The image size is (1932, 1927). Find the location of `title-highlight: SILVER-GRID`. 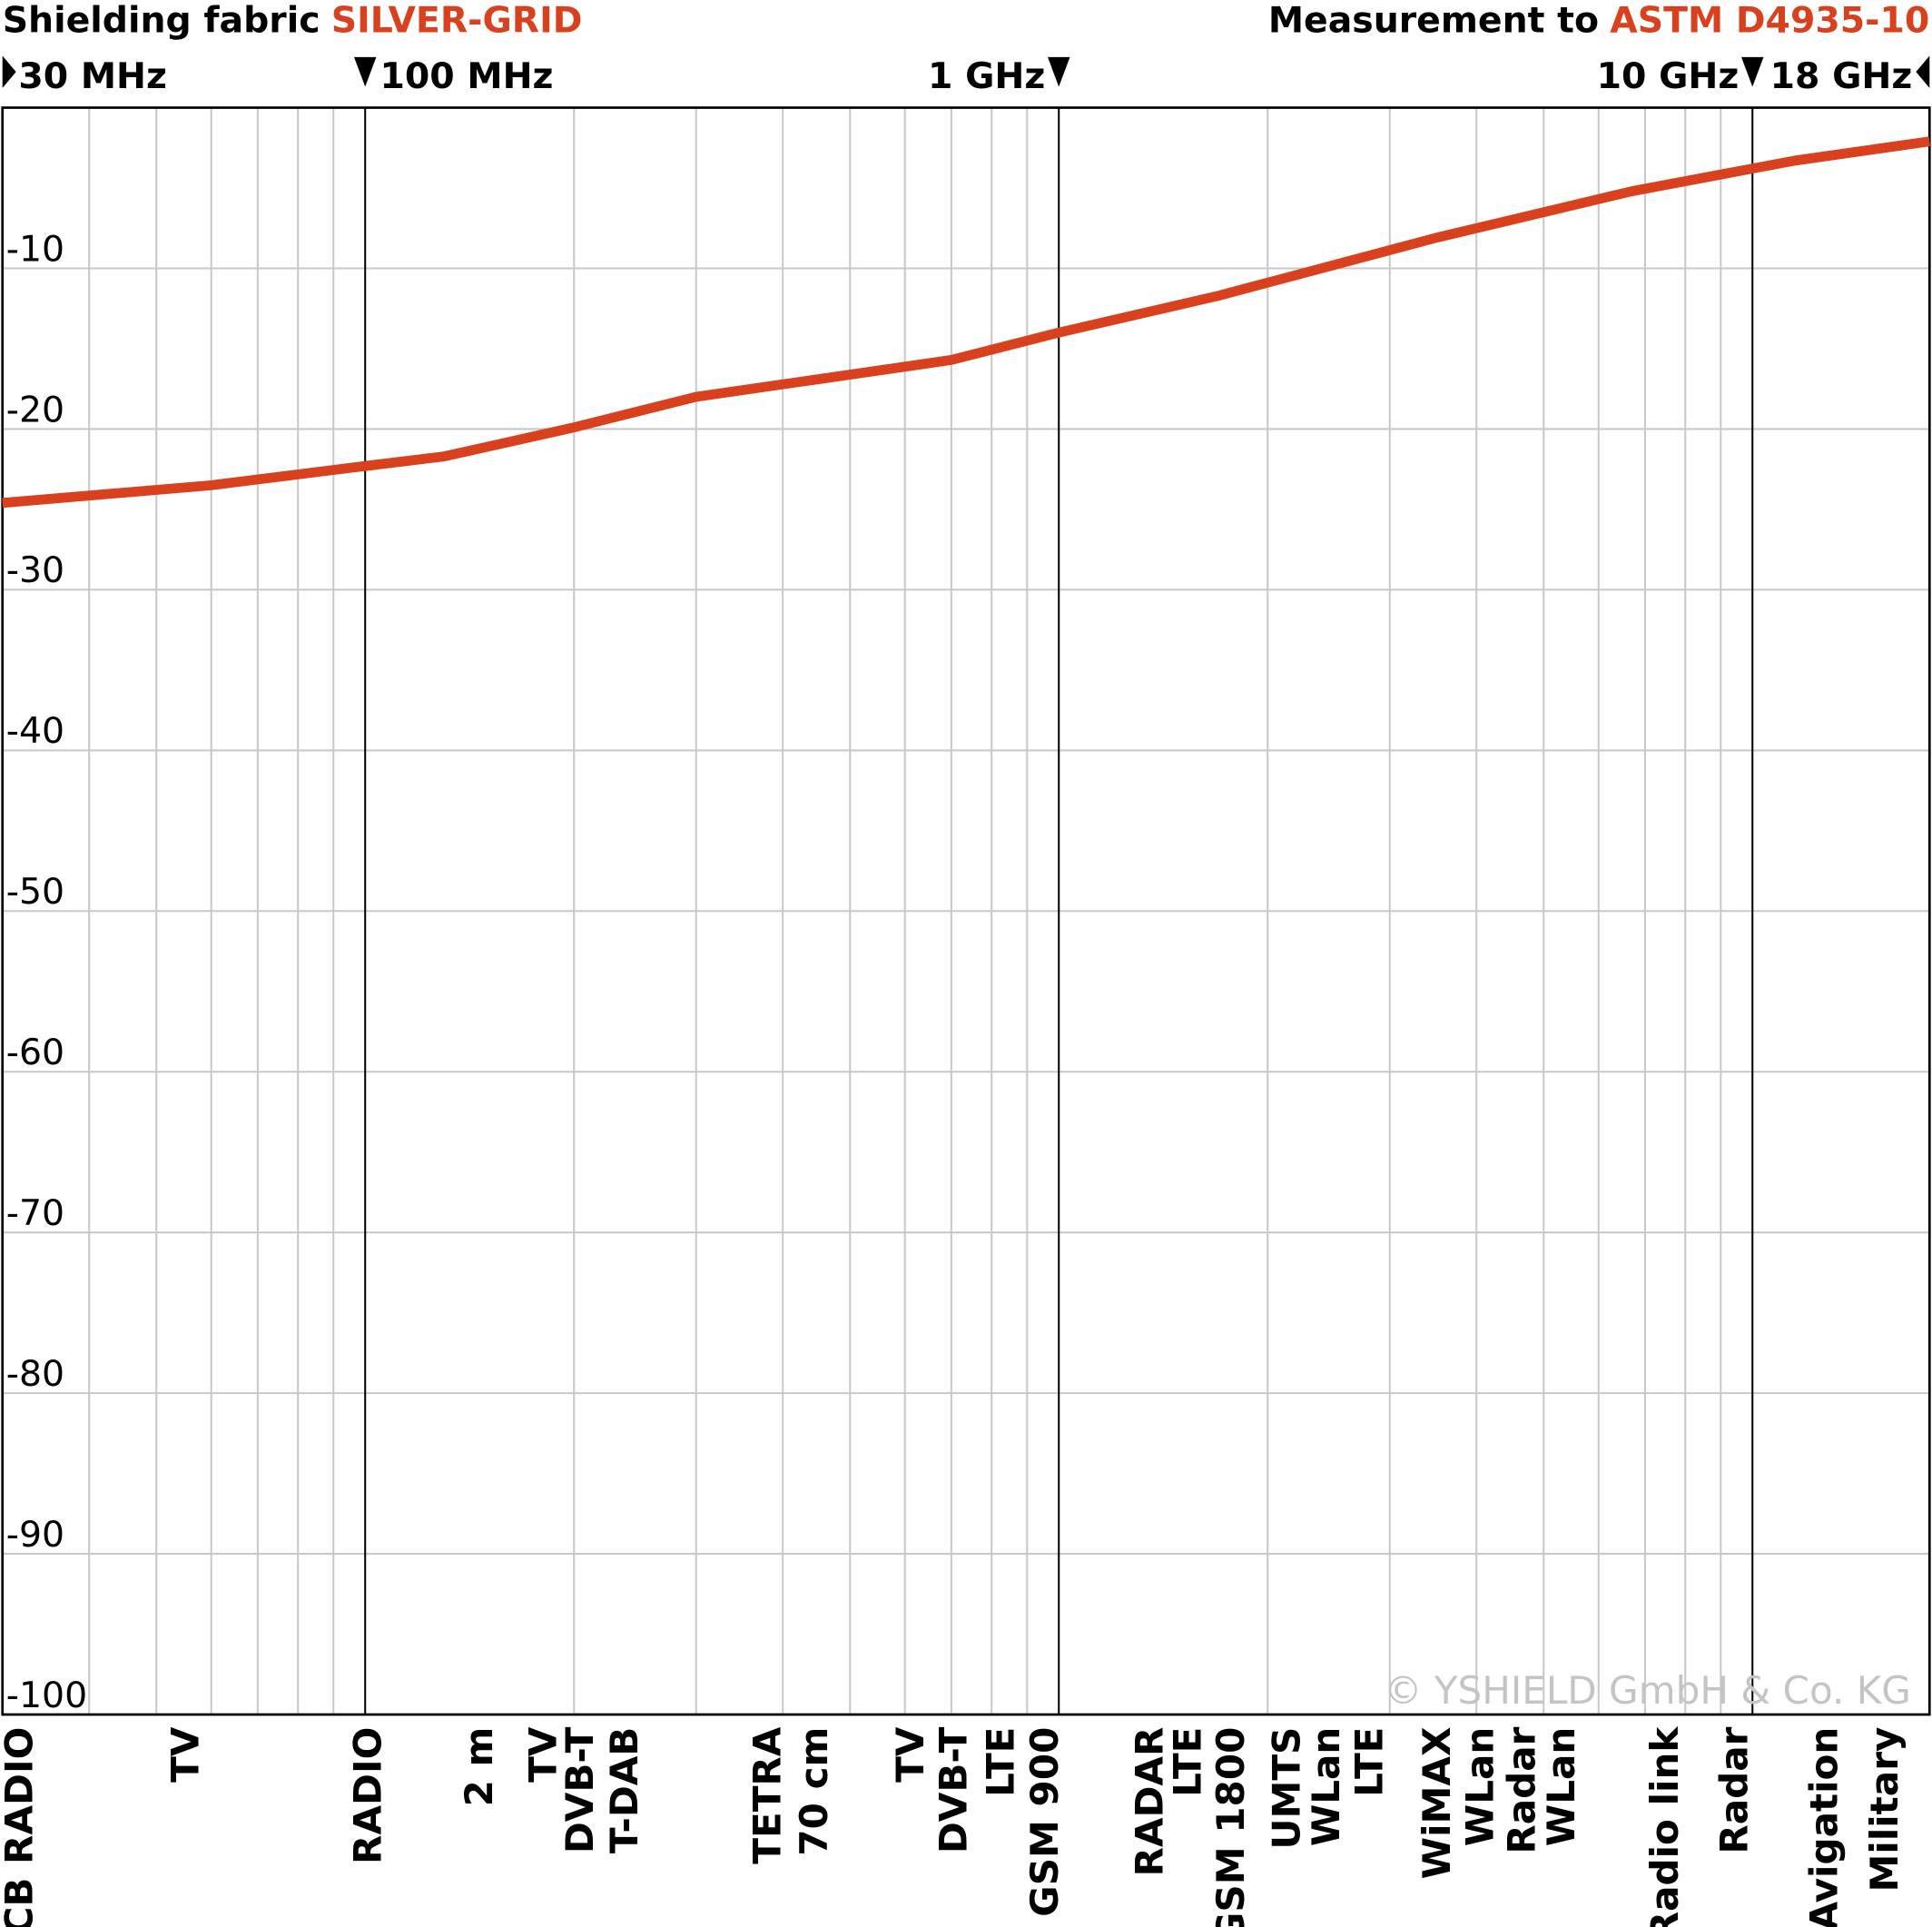

title-highlight: SILVER-GRID is located at coordinates (457, 21).